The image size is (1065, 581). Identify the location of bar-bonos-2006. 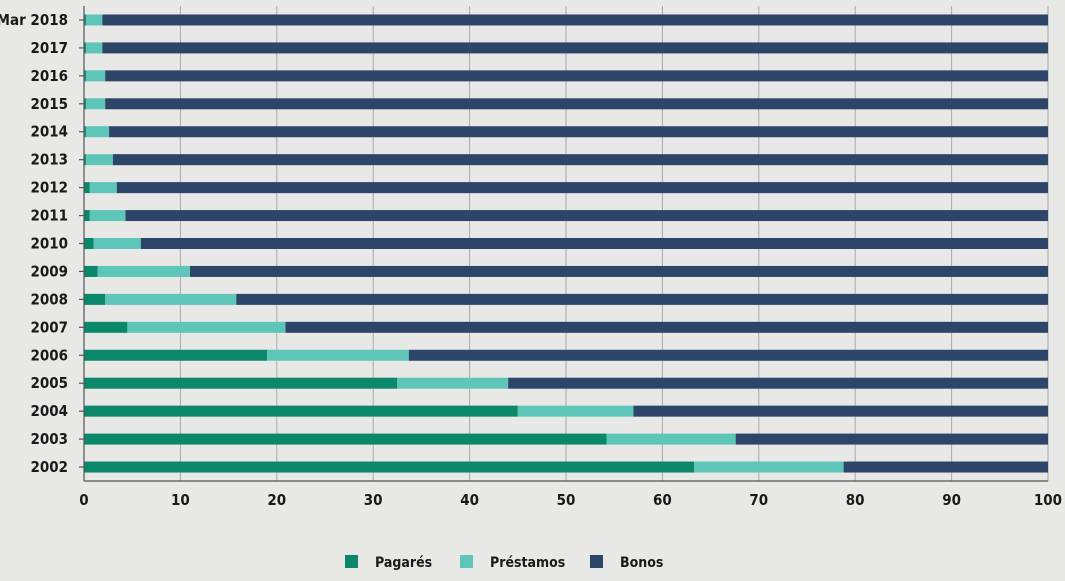
(728, 355).